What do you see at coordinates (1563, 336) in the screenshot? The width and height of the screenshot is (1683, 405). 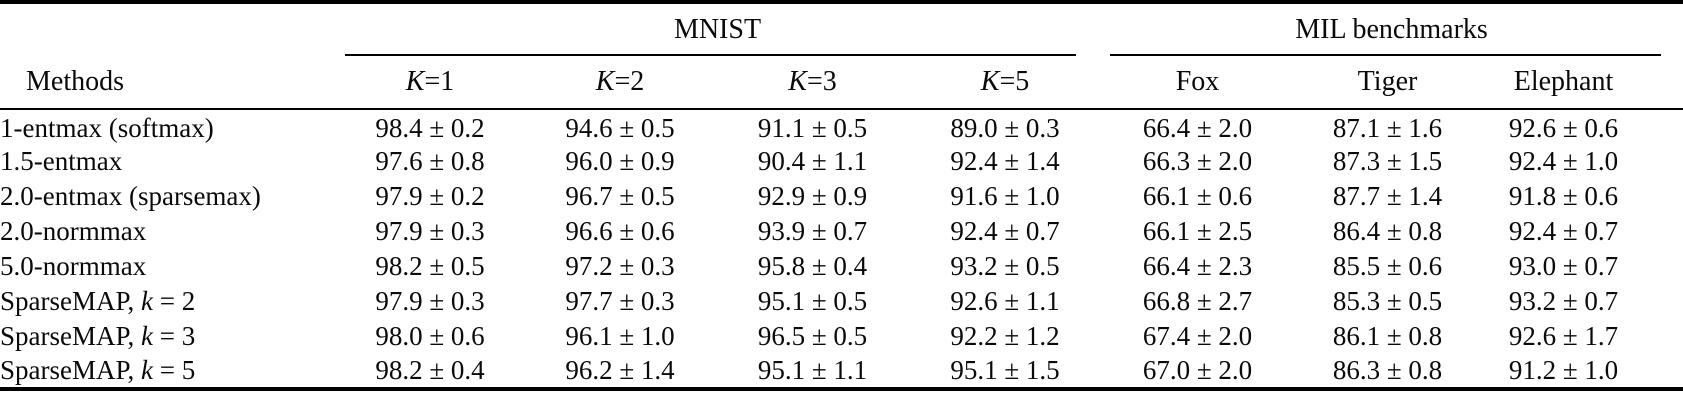 I see `result-value: 92.6 ± 1.7` at bounding box center [1563, 336].